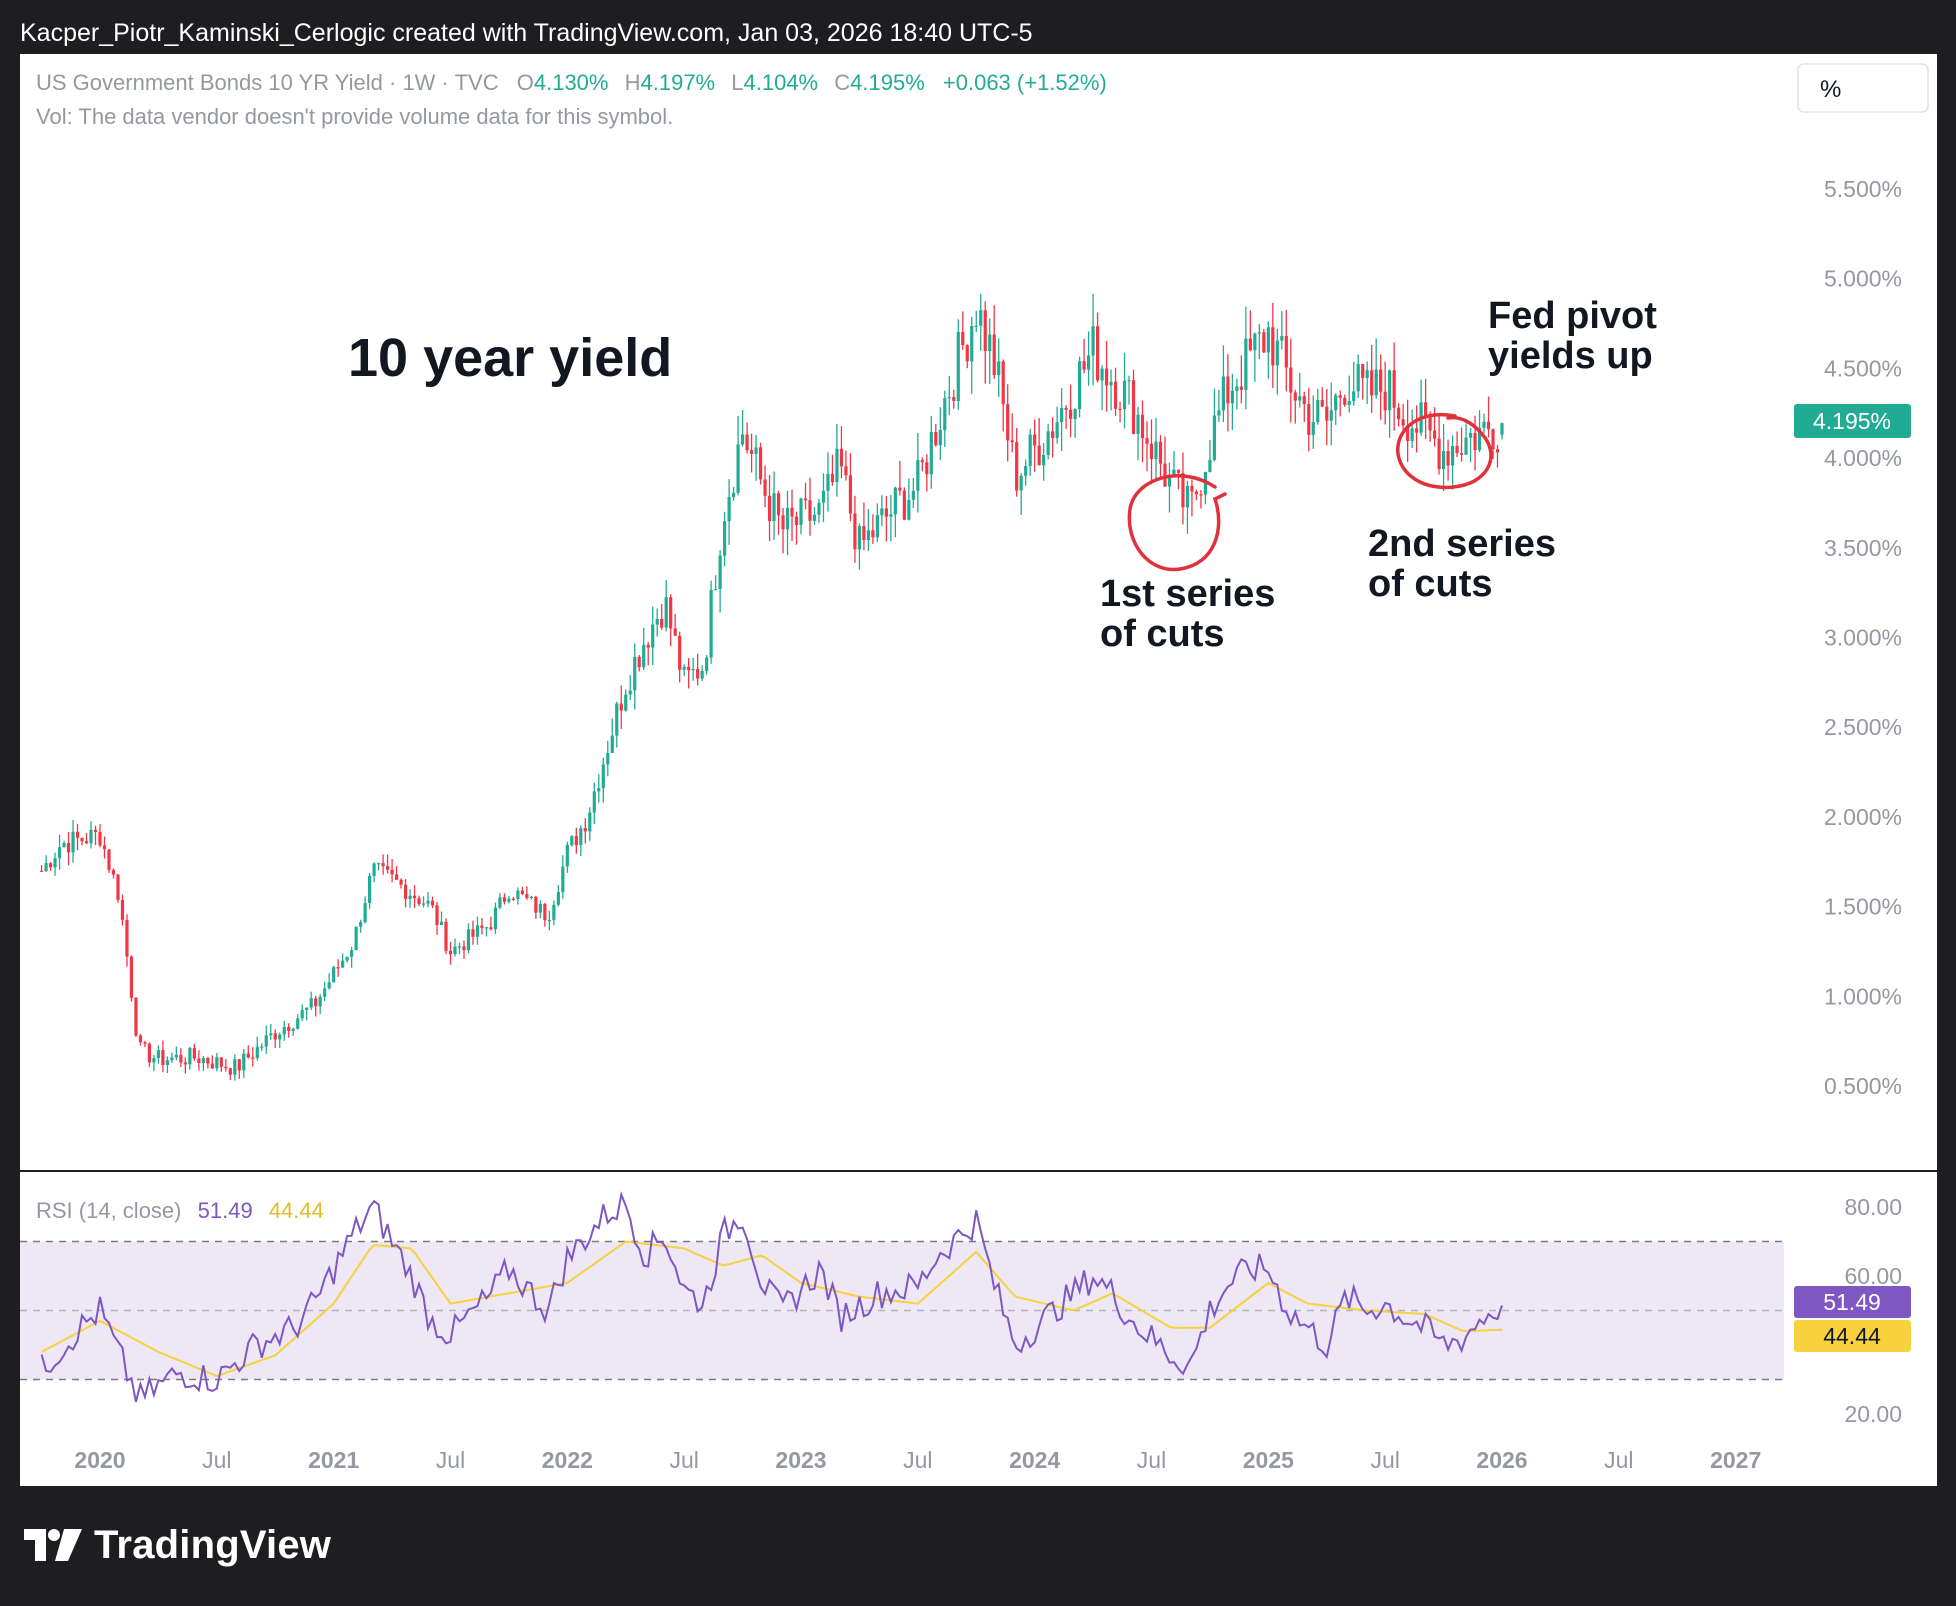 This screenshot has width=1956, height=1606. Describe the element at coordinates (1430, 584) in the screenshot. I see `annotation-second-cuts-line2: of cuts` at that location.